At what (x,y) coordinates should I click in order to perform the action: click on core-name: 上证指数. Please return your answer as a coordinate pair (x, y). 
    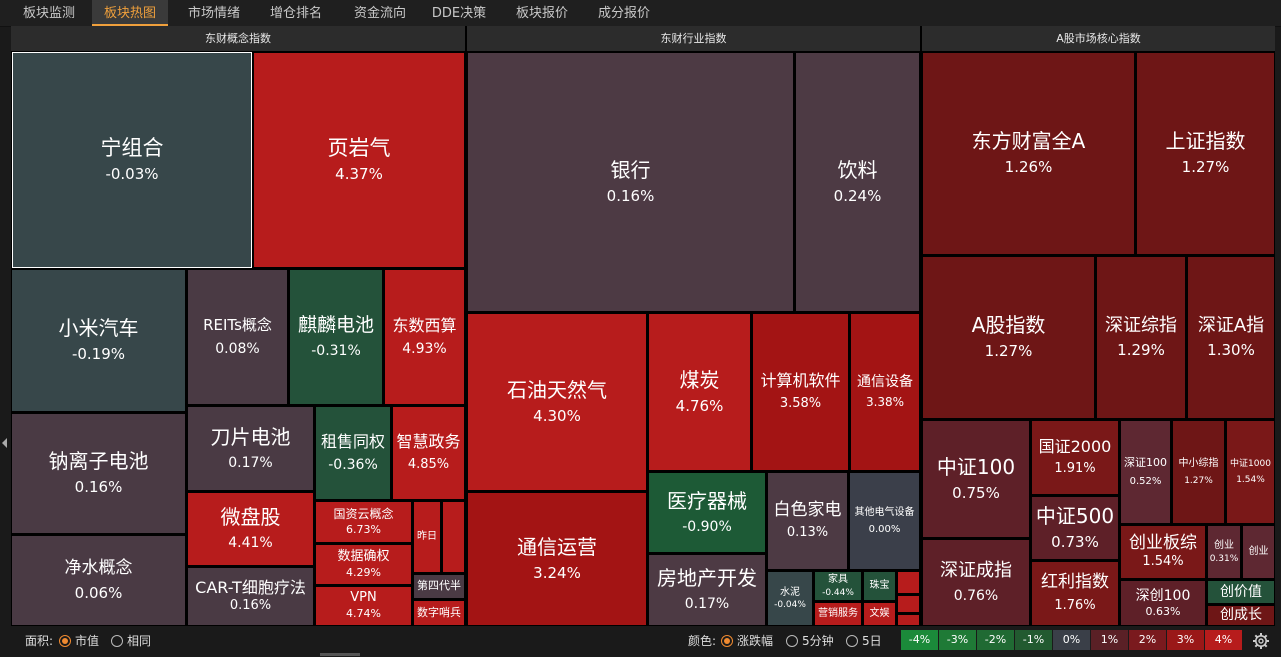
    Looking at the image, I should click on (1205, 141).